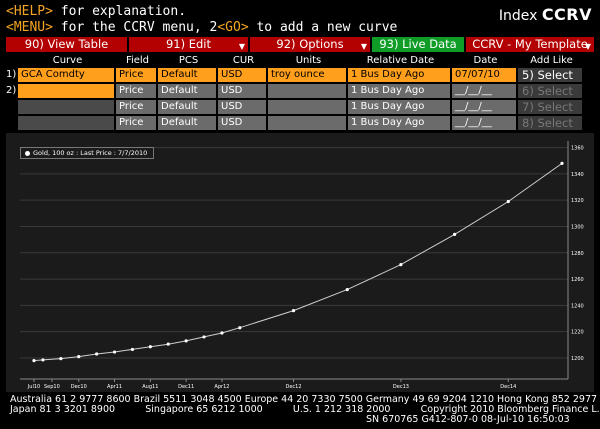 The height and width of the screenshot is (429, 600). I want to click on help-text: for explanation., so click(119, 11).